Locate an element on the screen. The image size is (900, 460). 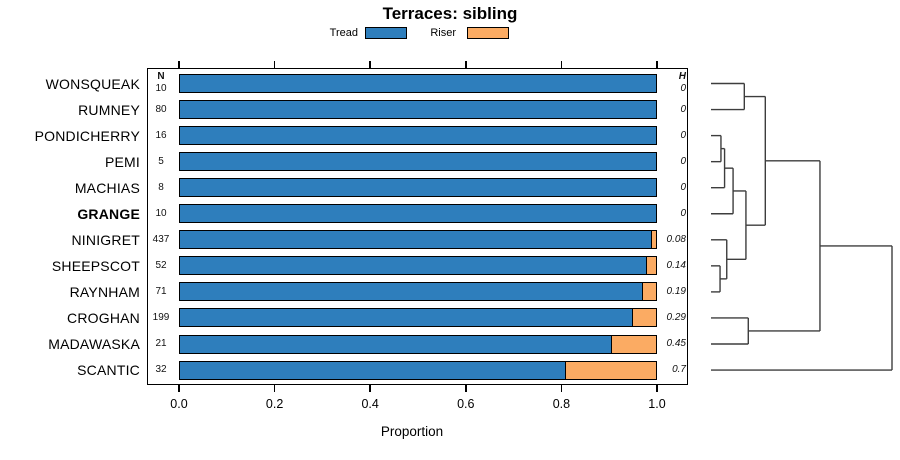
h-value: 0.19 is located at coordinates (676, 291).